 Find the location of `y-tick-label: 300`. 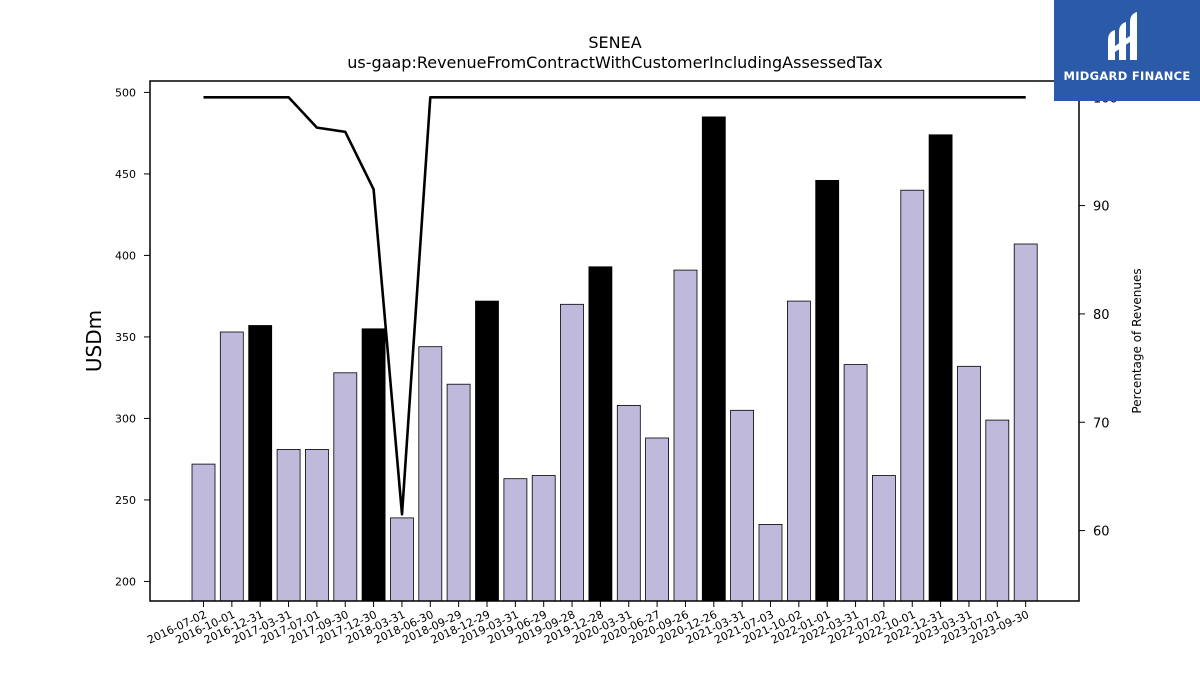

y-tick-label: 300 is located at coordinates (125, 418).